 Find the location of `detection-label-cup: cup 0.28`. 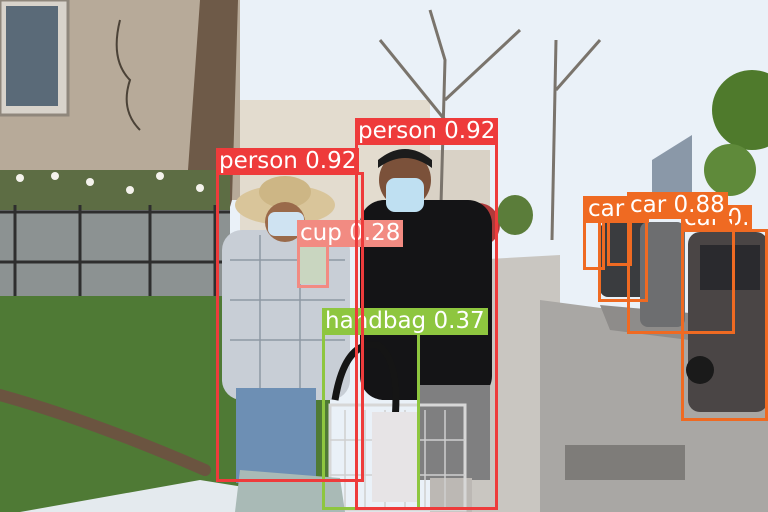

detection-label-cup: cup 0.28 is located at coordinates (350, 233).